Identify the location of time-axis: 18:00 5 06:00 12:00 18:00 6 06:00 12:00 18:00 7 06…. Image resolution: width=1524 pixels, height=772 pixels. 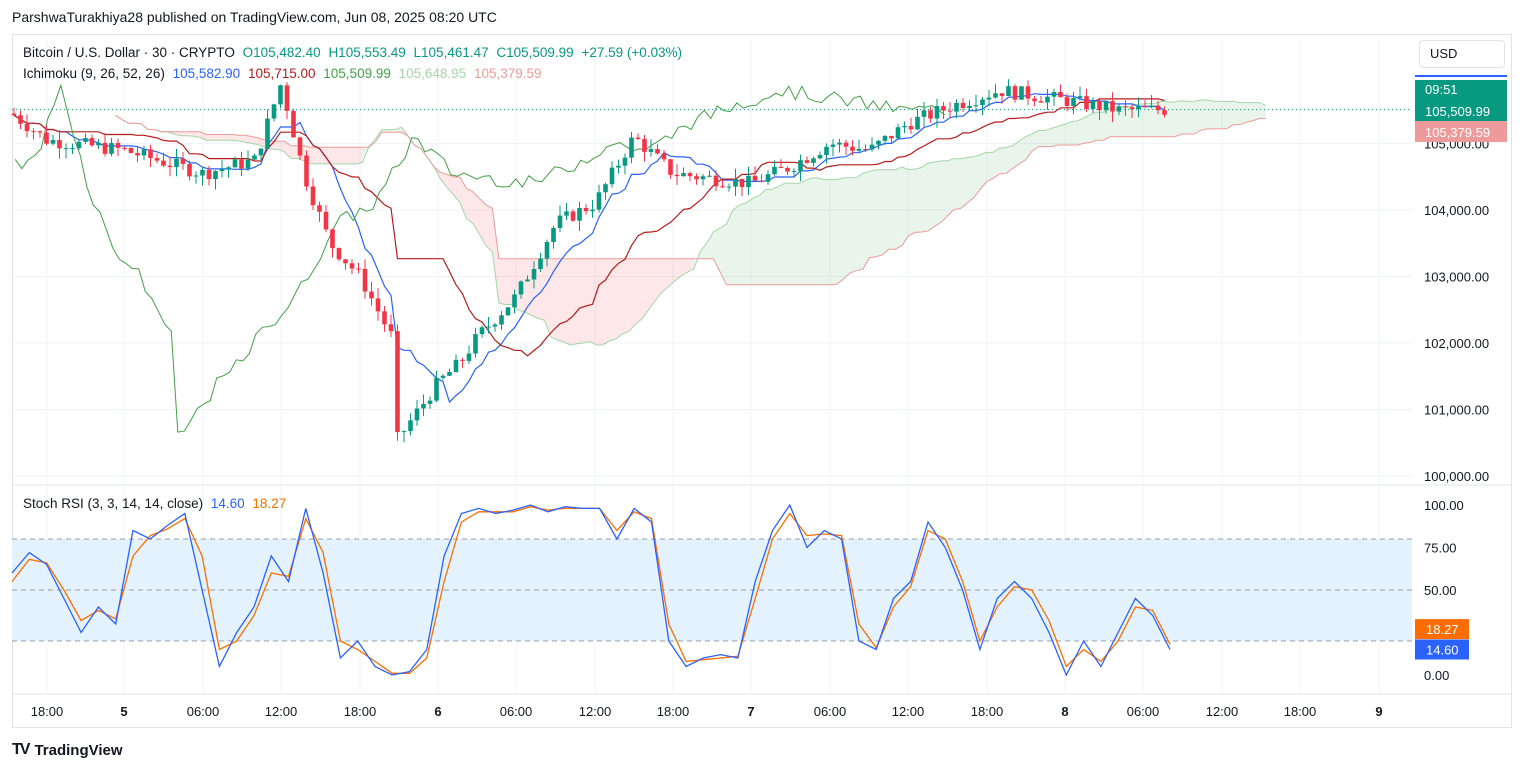
(707, 711).